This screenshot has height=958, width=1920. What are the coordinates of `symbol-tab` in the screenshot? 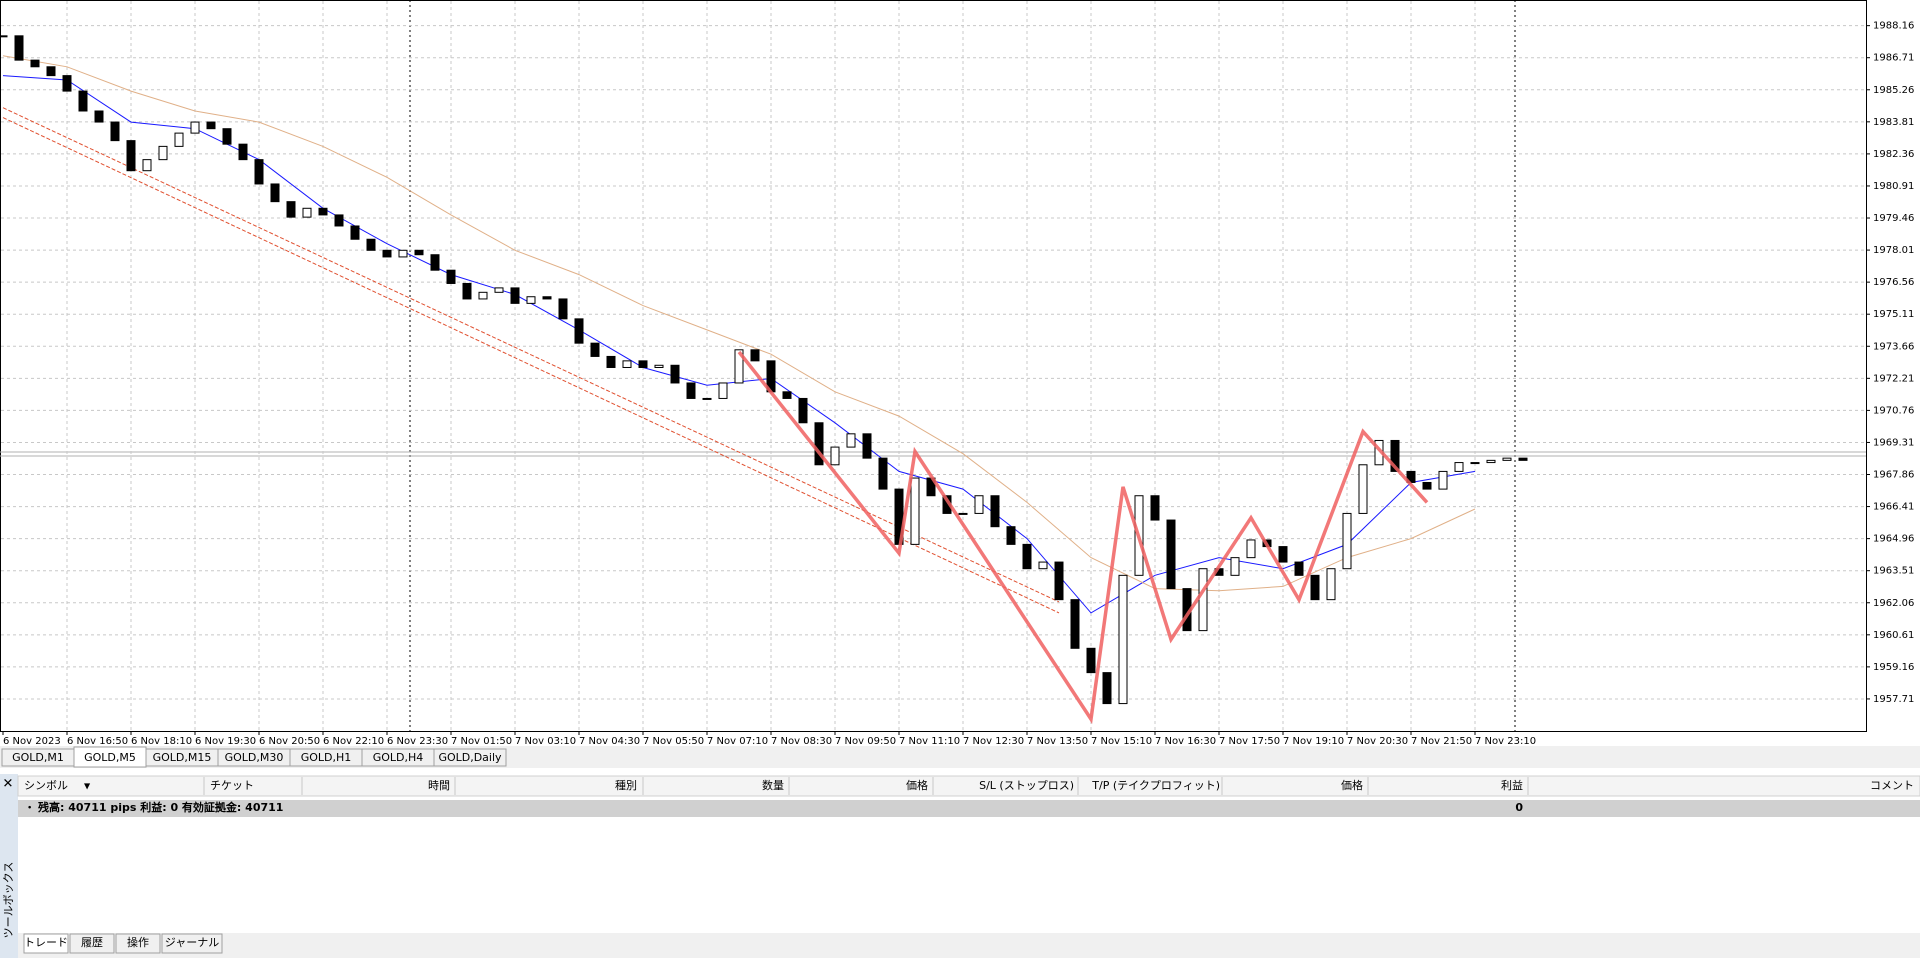 It's located at (470, 757).